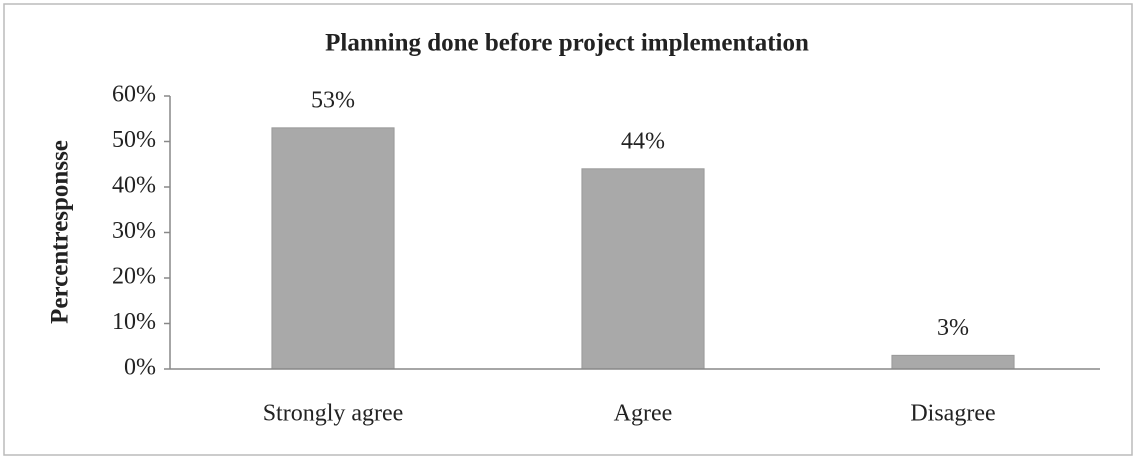 The image size is (1136, 459). I want to click on value-label: 3%, so click(953, 328).